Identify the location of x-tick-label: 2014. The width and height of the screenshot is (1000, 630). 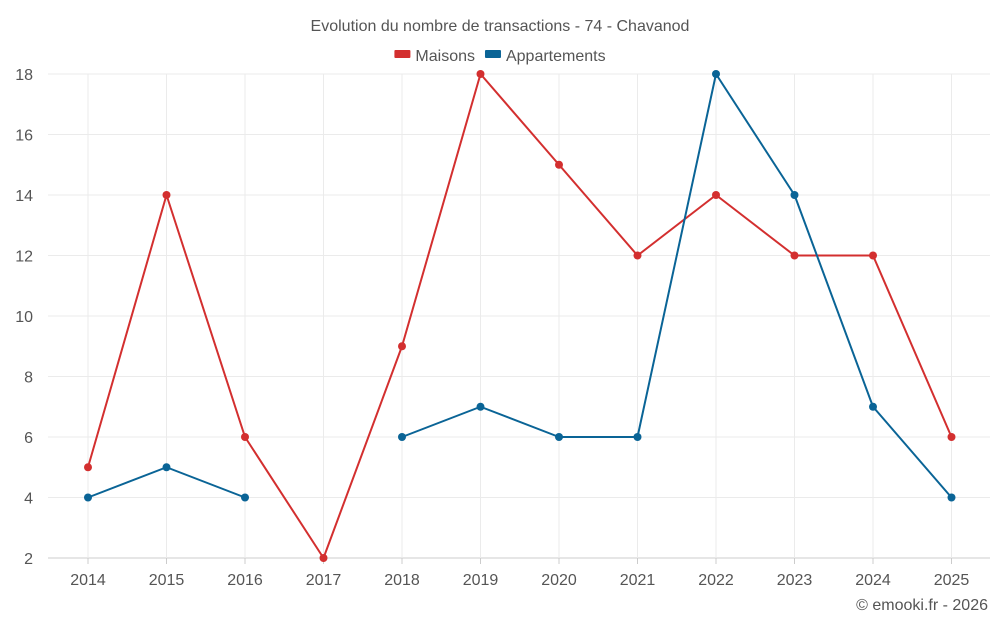
(88, 580).